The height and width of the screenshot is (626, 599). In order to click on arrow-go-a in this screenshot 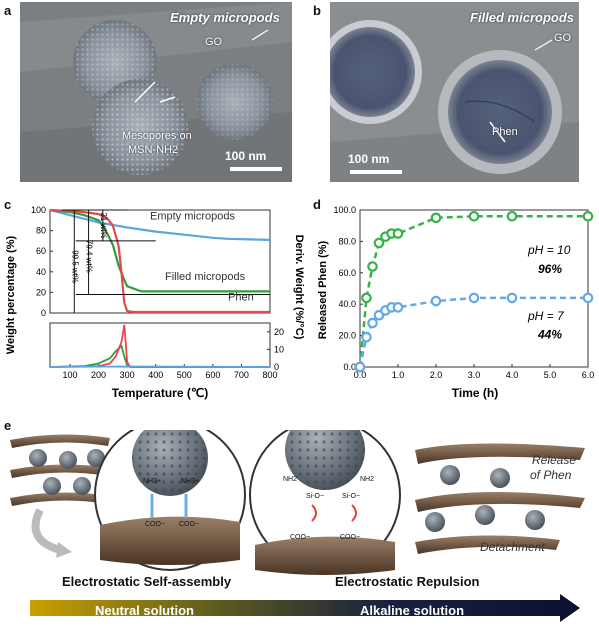, I will do `click(260, 35)`.